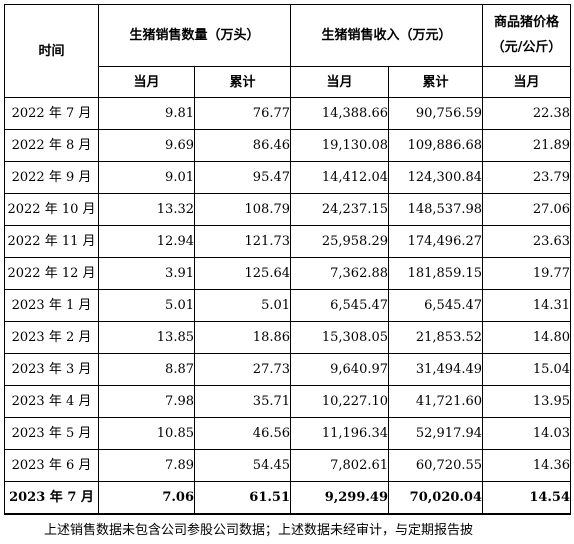 This screenshot has width=574, height=544. I want to click on header-row-sub: 当月 累计 当月 累计 当月, so click(288, 82).